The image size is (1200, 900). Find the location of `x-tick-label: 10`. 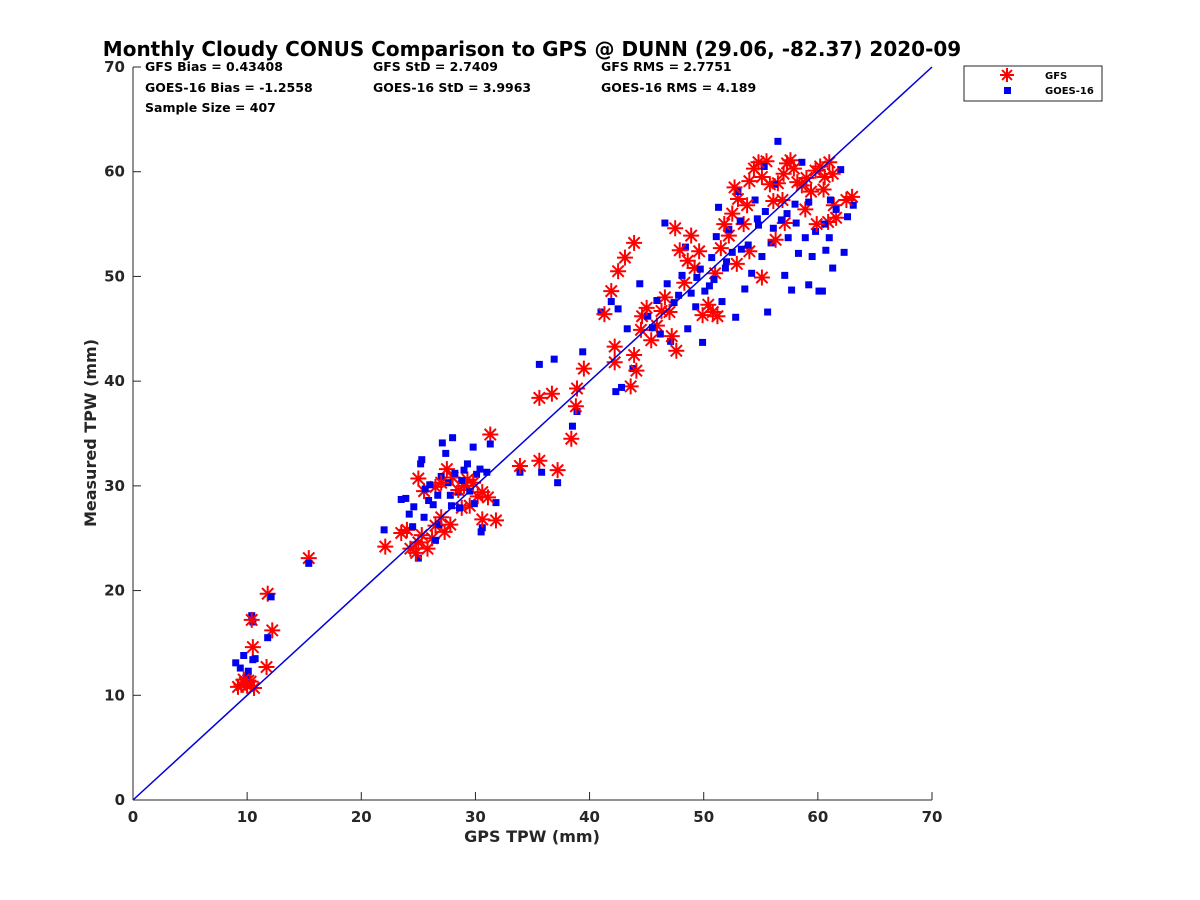

x-tick-label: 10 is located at coordinates (247, 817).